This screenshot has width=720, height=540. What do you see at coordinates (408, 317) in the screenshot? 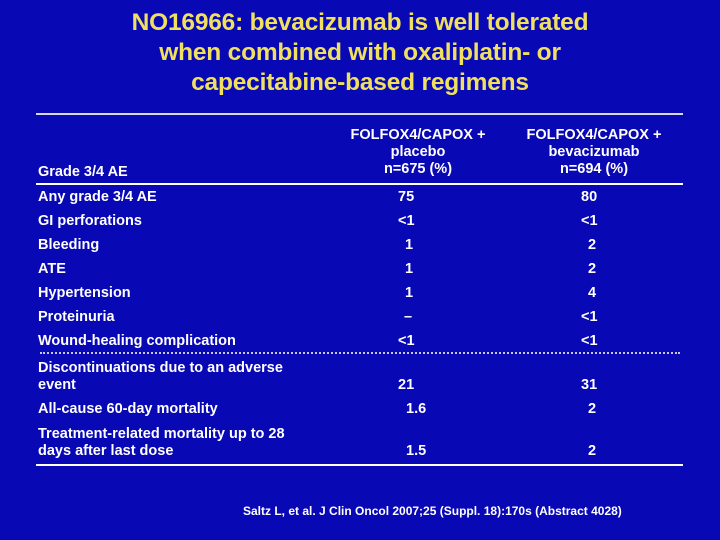
I see `placebo-value: –` at bounding box center [408, 317].